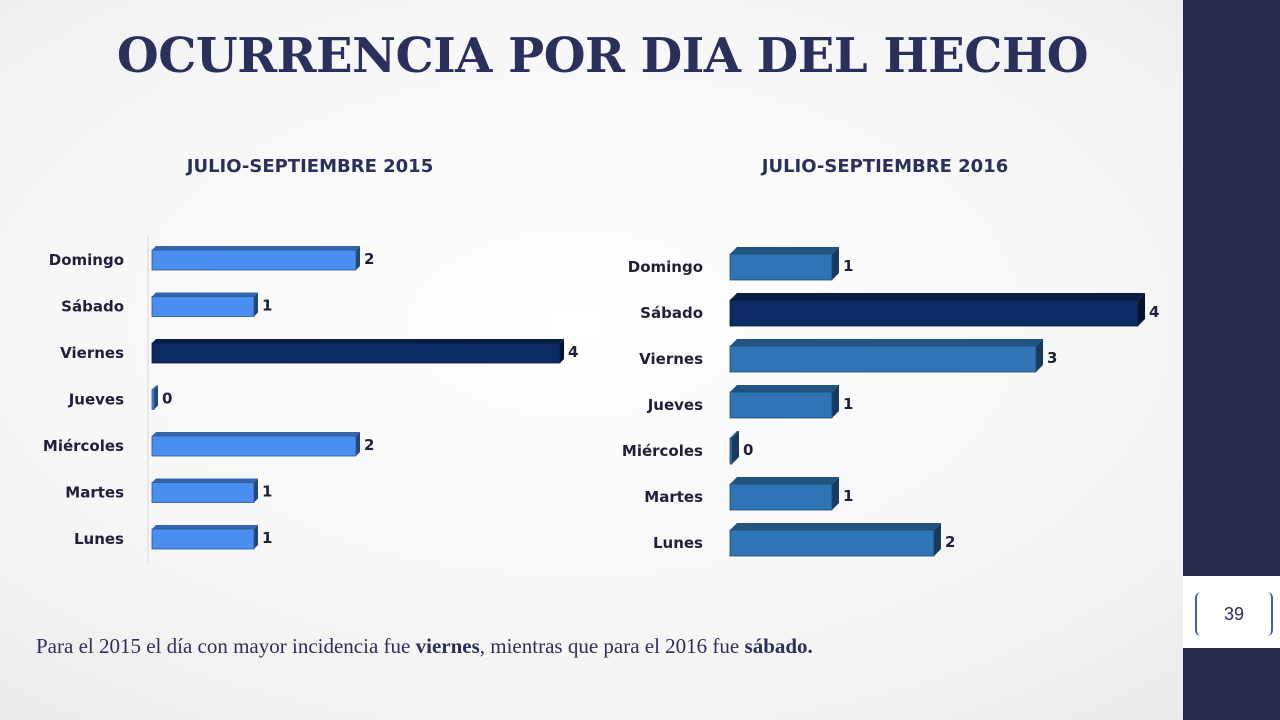 Image resolution: width=1280 pixels, height=720 pixels. What do you see at coordinates (671, 359) in the screenshot?
I see `chart-2016-category-label: Viernes` at bounding box center [671, 359].